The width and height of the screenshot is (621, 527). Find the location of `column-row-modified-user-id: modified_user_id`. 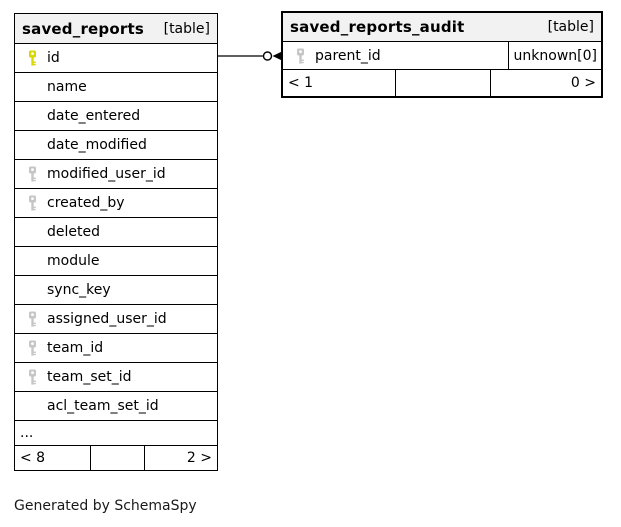

column-row-modified-user-id: modified_user_id is located at coordinates (116, 174).